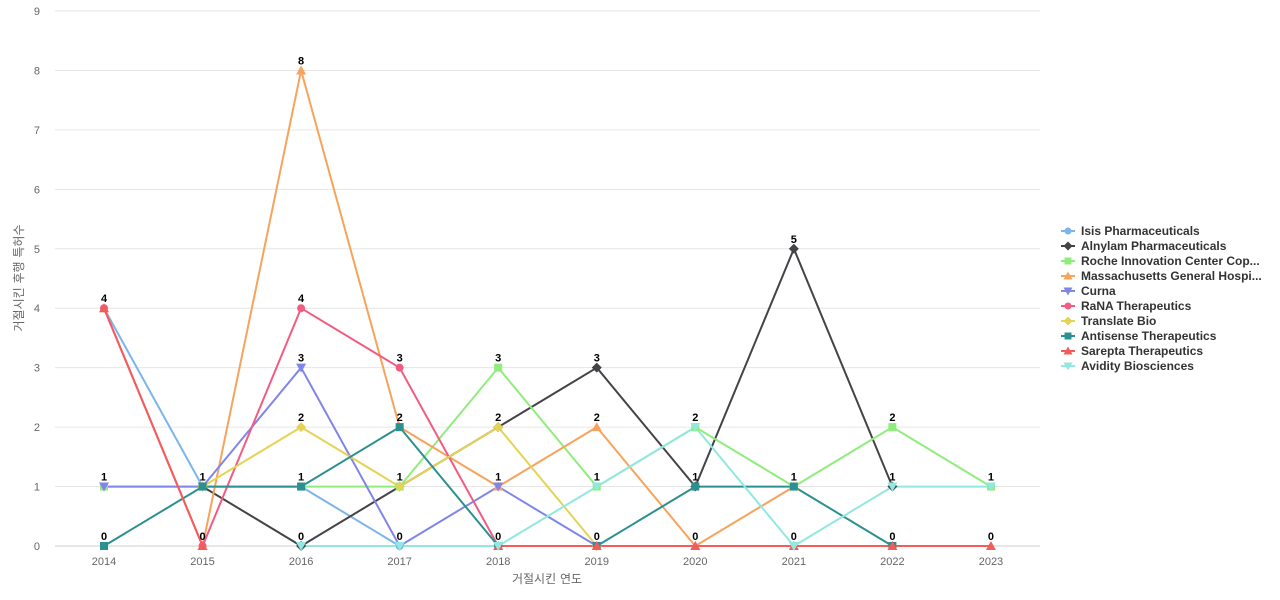 Image resolution: width=1280 pixels, height=600 pixels. What do you see at coordinates (37, 250) in the screenshot?
I see `y-tick-label: 5` at bounding box center [37, 250].